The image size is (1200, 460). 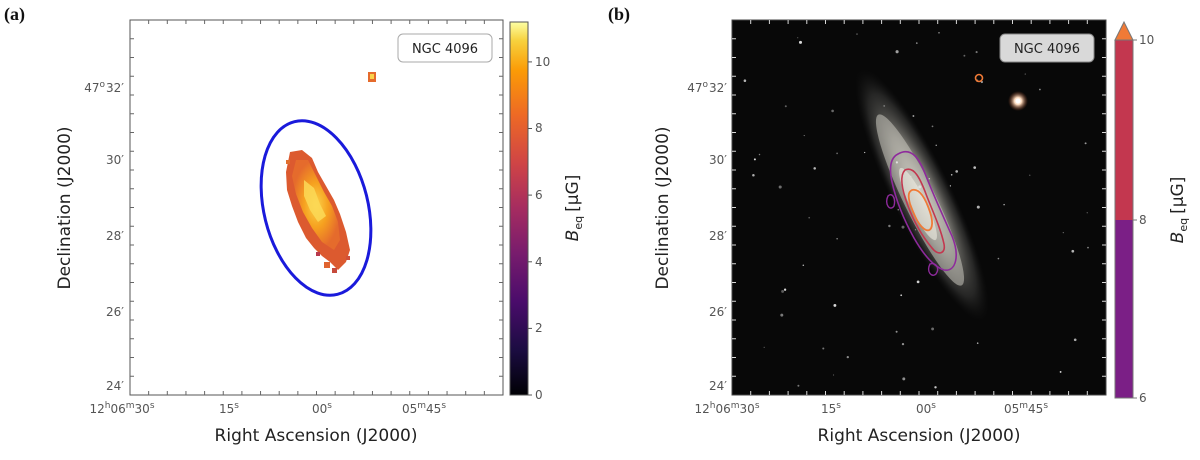 What do you see at coordinates (718, 386) in the screenshot?
I see `y-tick-b-4: 24′` at bounding box center [718, 386].